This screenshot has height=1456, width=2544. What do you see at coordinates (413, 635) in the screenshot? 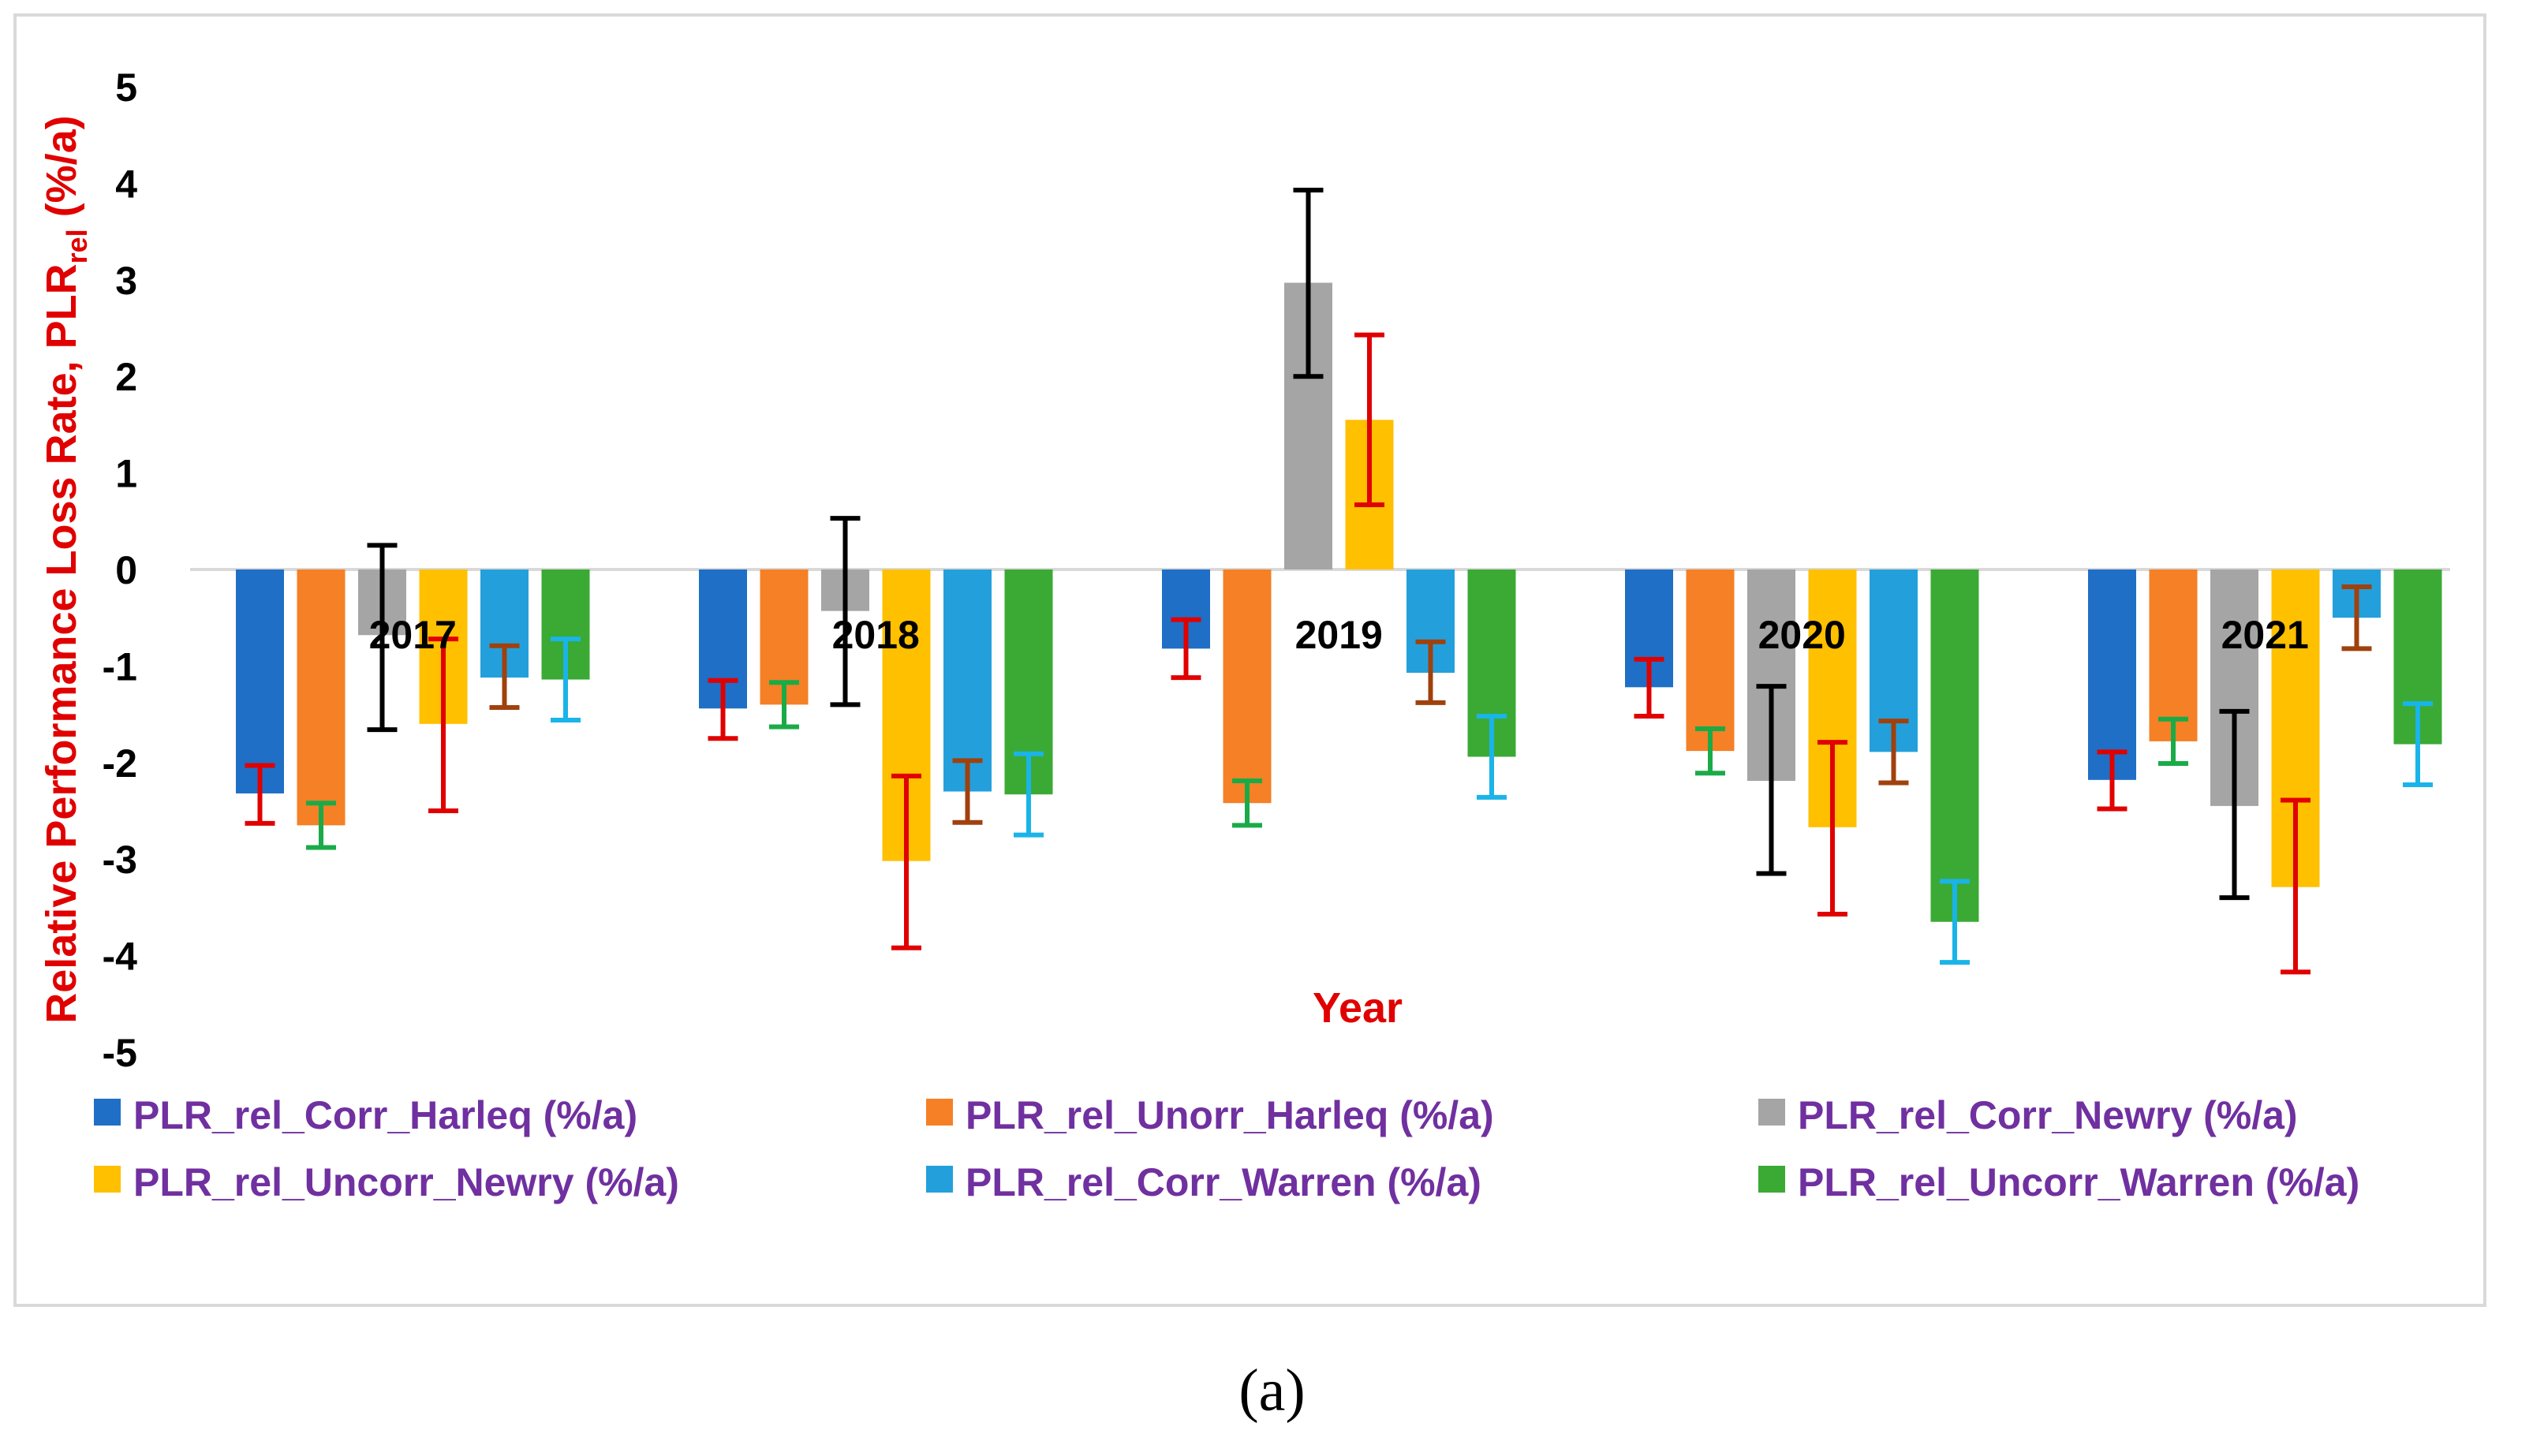
I see `category-label: 2017` at bounding box center [413, 635].